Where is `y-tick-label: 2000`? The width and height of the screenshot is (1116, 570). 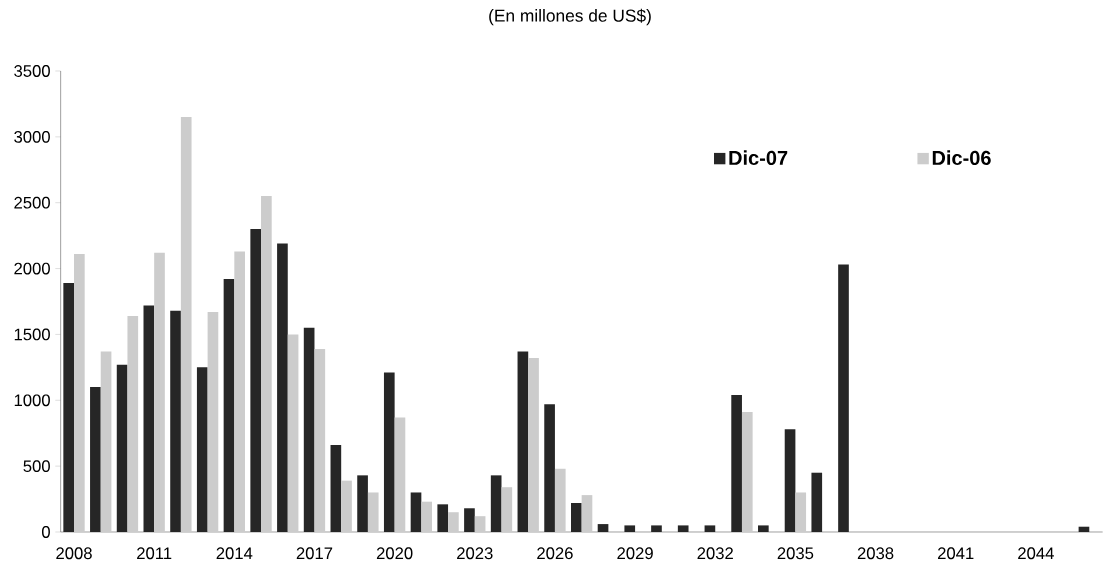 y-tick-label: 2000 is located at coordinates (32, 268).